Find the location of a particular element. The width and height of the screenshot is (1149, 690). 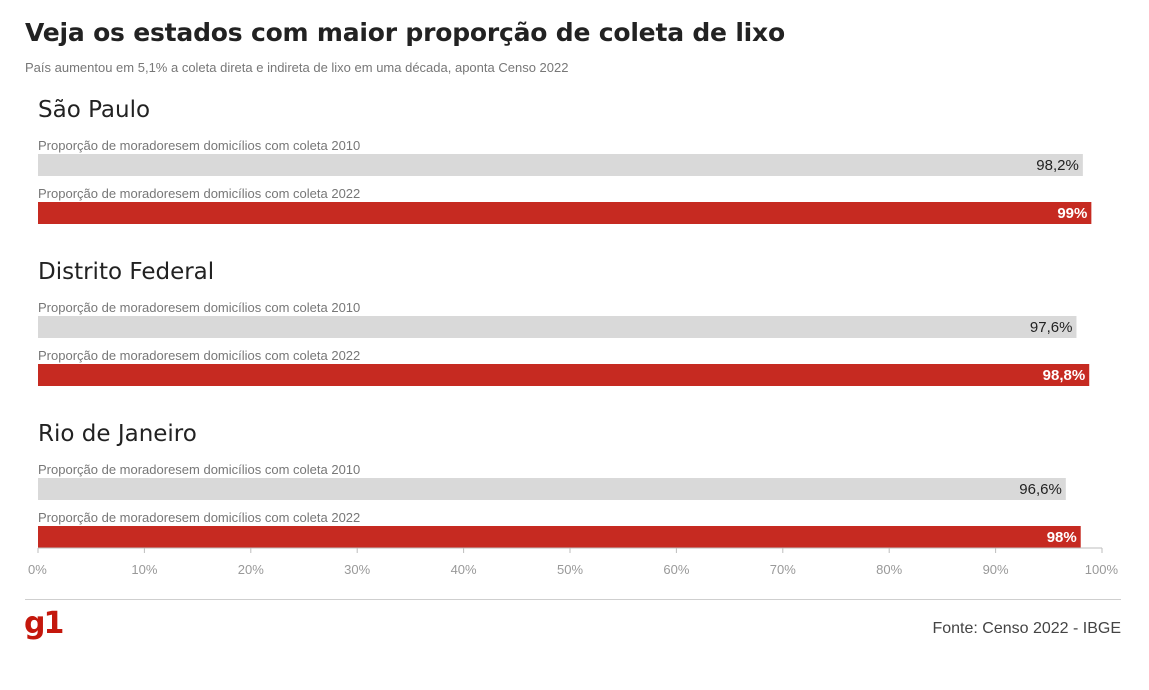

data-label: 96,6% is located at coordinates (1040, 489).